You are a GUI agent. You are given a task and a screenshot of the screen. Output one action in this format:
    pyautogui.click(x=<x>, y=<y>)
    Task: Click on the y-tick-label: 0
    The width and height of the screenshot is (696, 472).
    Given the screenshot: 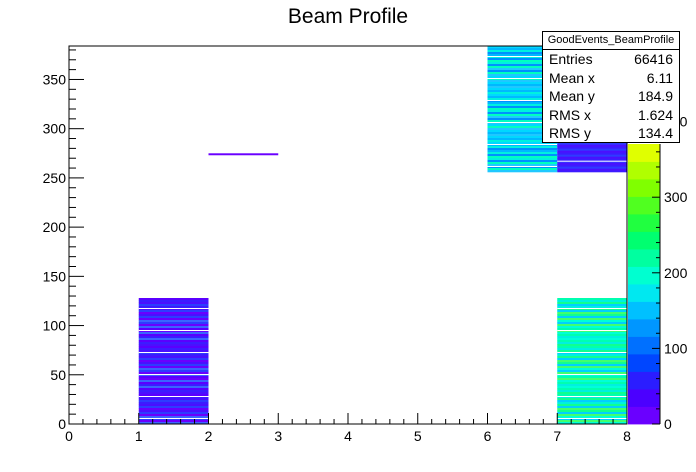 What is the action you would take?
    pyautogui.click(x=62, y=424)
    